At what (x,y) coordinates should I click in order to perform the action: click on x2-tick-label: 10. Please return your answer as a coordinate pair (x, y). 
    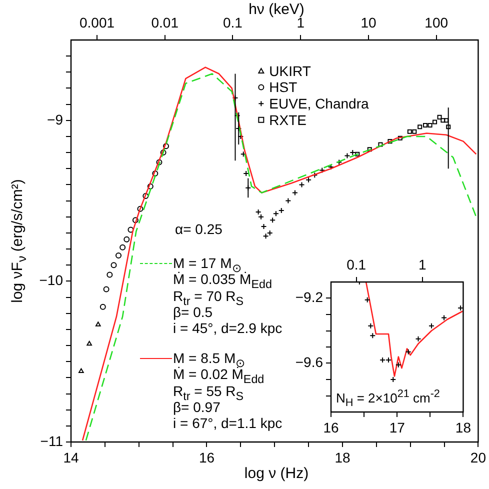
    Looking at the image, I should click on (368, 22).